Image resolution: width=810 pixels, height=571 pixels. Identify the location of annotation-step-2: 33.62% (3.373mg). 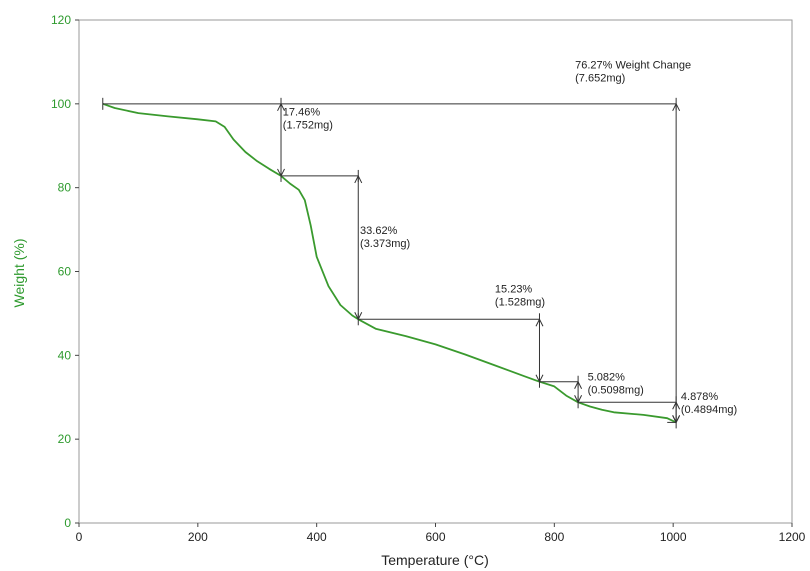
(385, 237).